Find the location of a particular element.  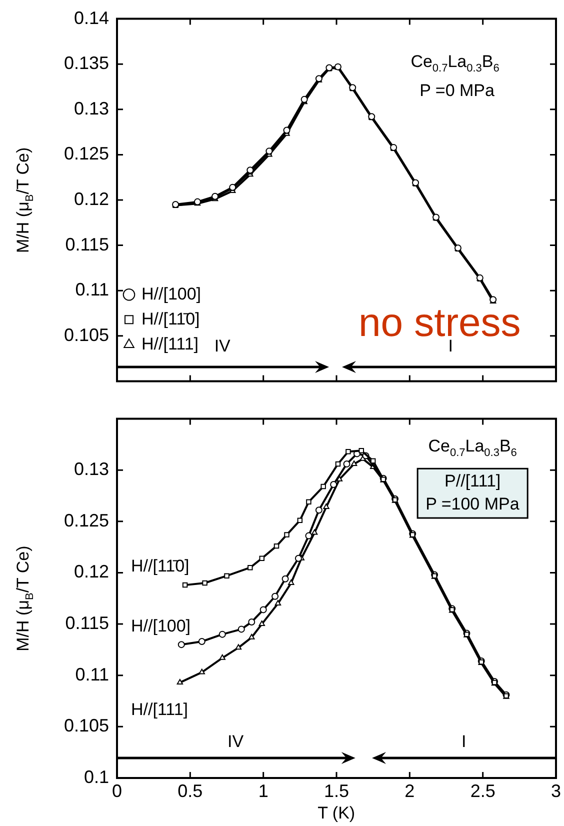

x-axis-title: T (K) is located at coordinates (337, 813).